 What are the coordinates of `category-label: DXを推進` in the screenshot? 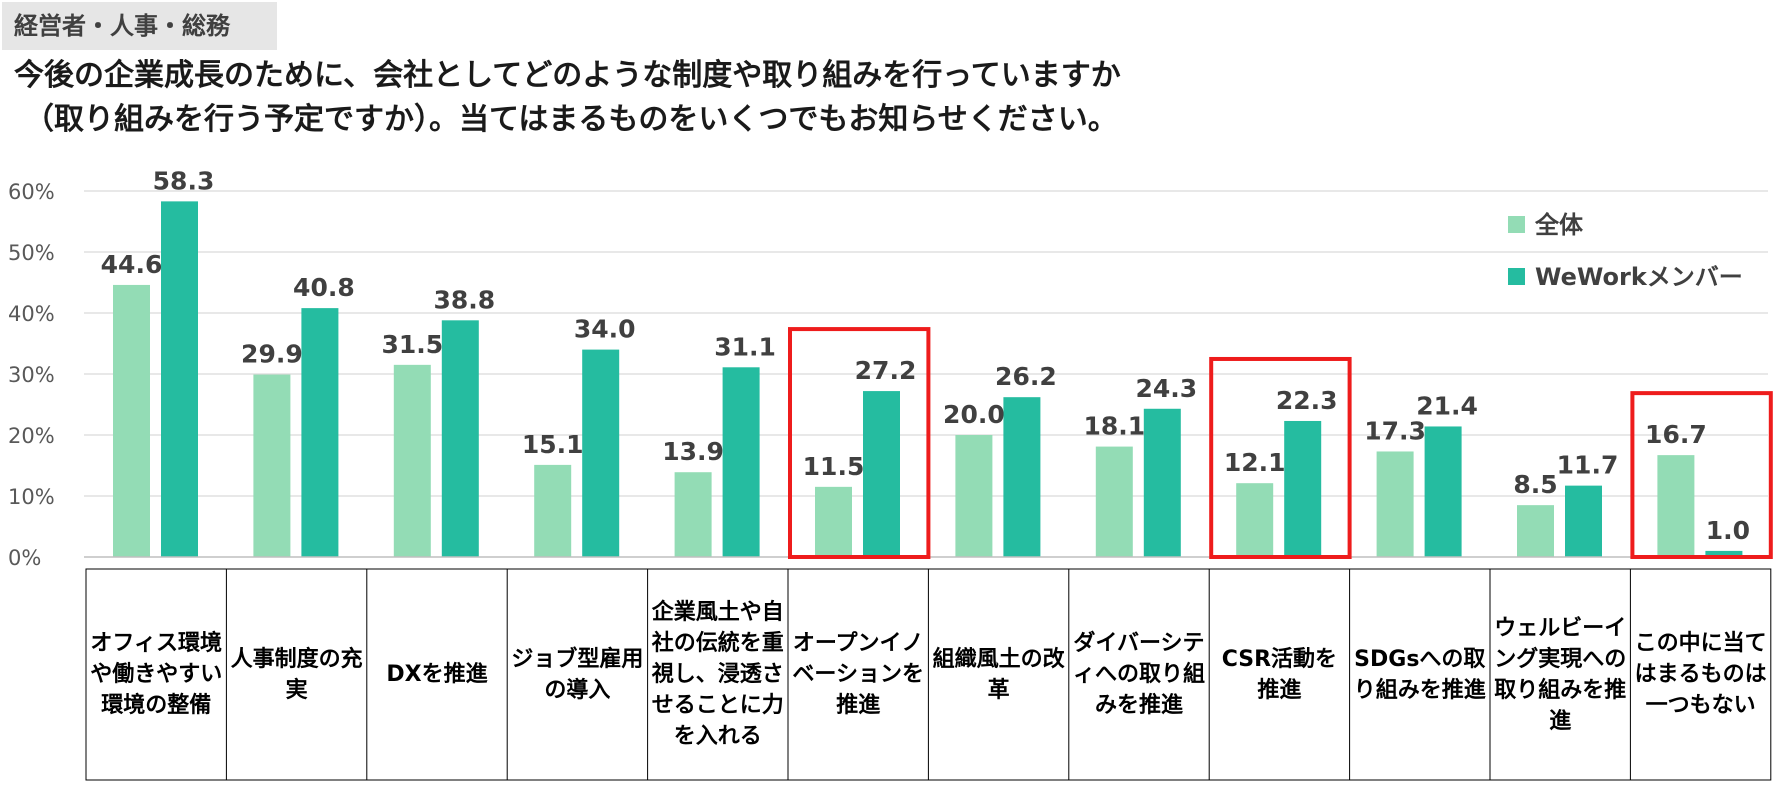 It's located at (437, 674).